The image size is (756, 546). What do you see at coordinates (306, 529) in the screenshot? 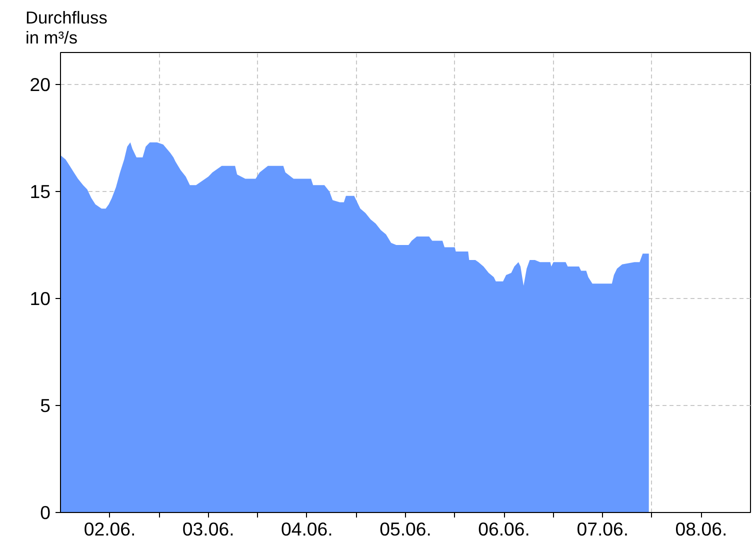
I see `x-tick-label: 04.06.` at bounding box center [306, 529].